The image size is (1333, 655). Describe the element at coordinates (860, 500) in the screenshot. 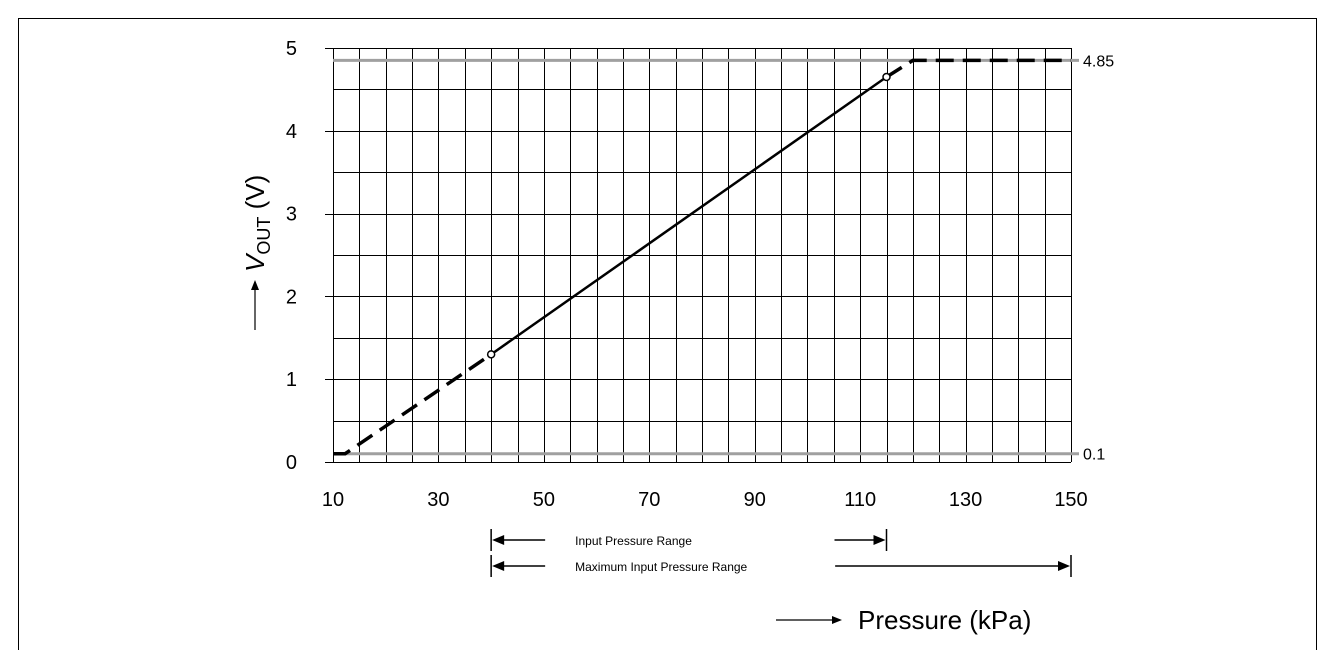

I see `x-tick-label: 110` at that location.